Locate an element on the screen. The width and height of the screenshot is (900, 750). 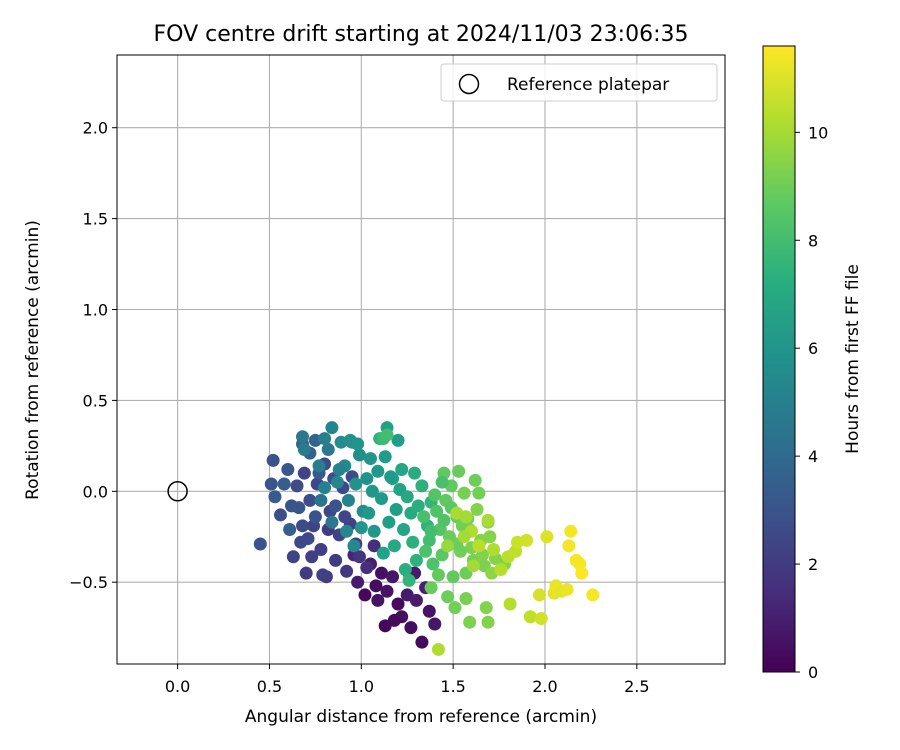
colorbar-tick-label-1: 2 is located at coordinates (813, 564).